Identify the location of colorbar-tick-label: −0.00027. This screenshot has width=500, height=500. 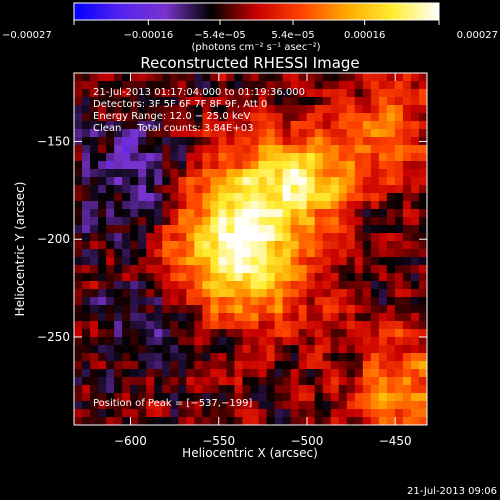
(27, 35).